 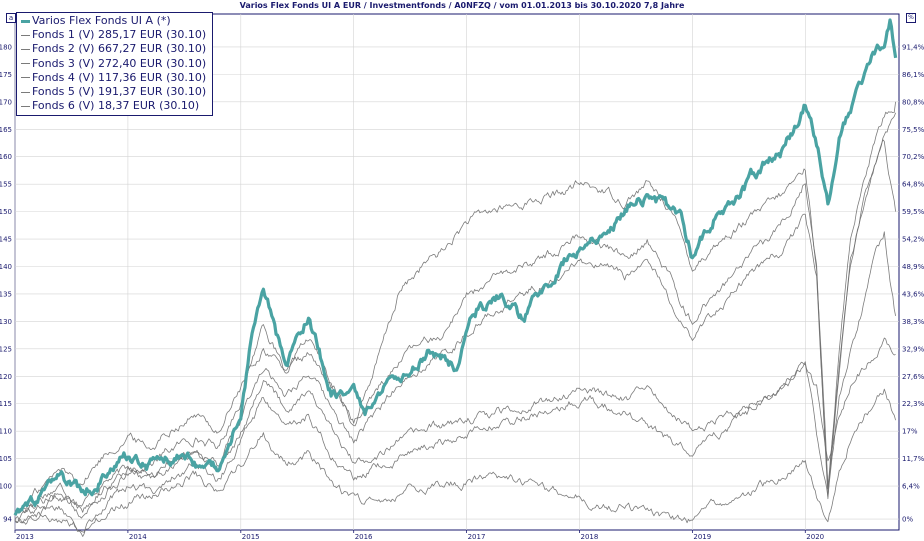 I want to click on left-tick-label: 100, so click(x=6, y=487).